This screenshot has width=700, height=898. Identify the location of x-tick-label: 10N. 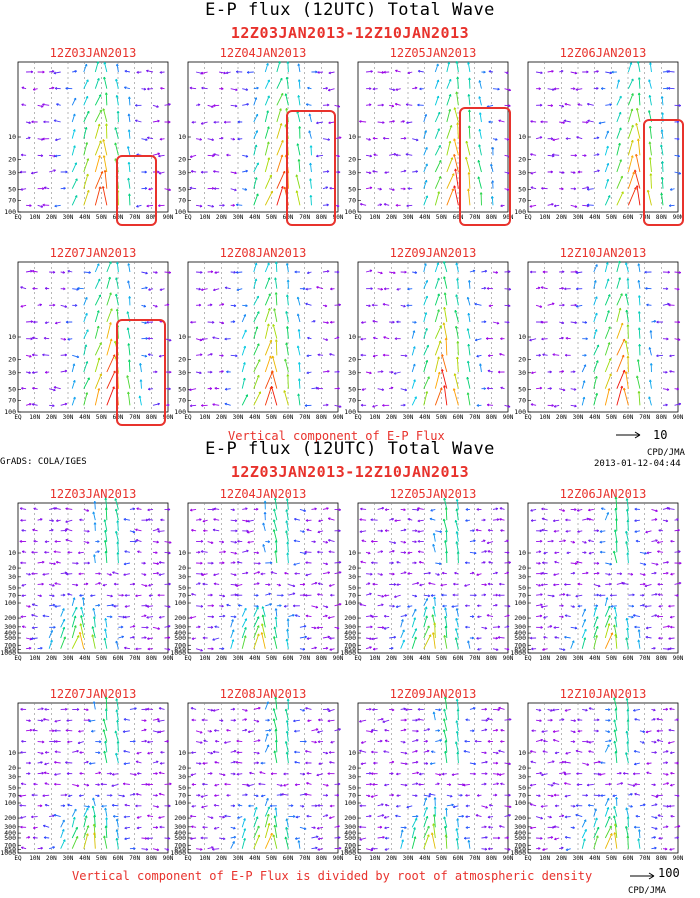
(34, 658).